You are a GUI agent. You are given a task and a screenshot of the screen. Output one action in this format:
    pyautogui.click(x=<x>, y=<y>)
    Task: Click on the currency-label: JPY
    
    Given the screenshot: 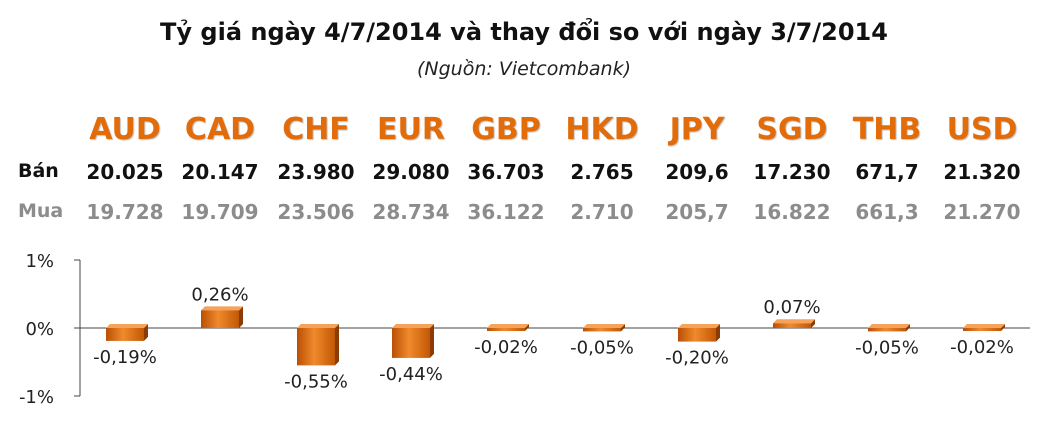 What is the action you would take?
    pyautogui.click(x=697, y=129)
    